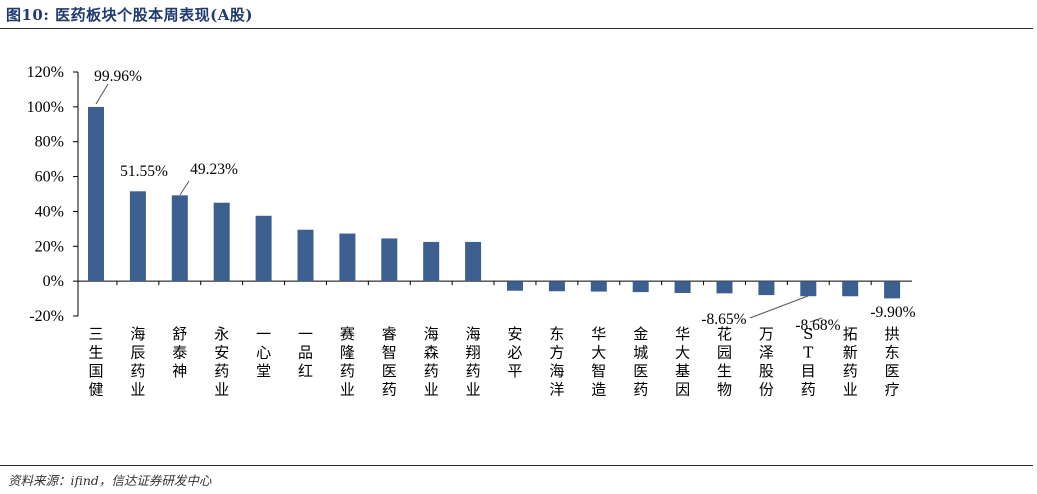 This screenshot has height=494, width=1037. What do you see at coordinates (516, 465) in the screenshot?
I see `bottom-rule` at bounding box center [516, 465].